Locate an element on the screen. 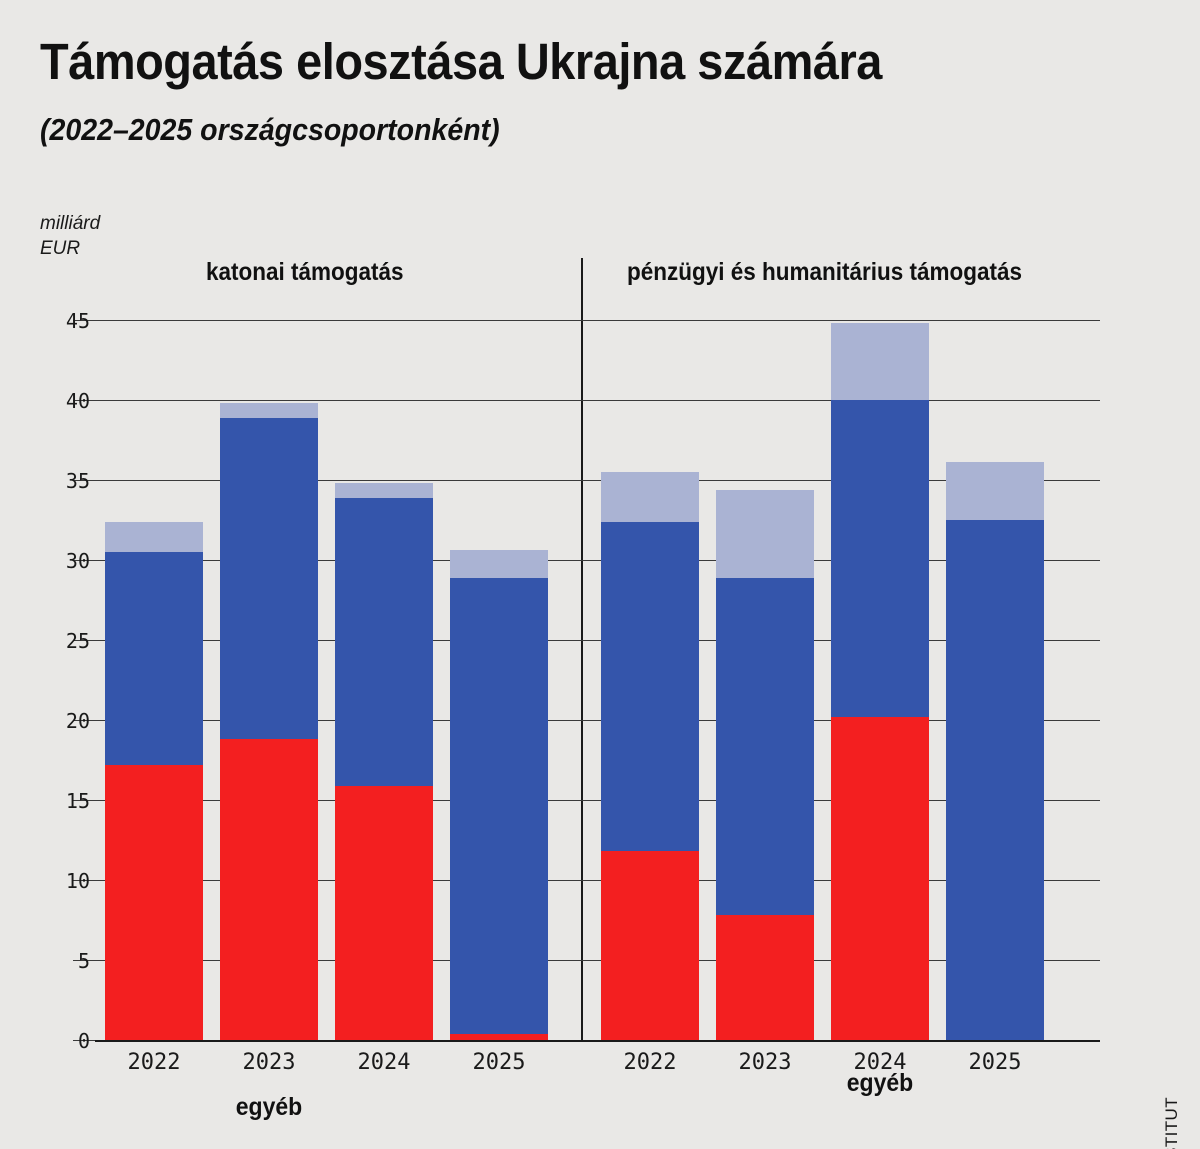 The image size is (1200, 1149). y-axis-tick-label: 20 is located at coordinates (77, 721).